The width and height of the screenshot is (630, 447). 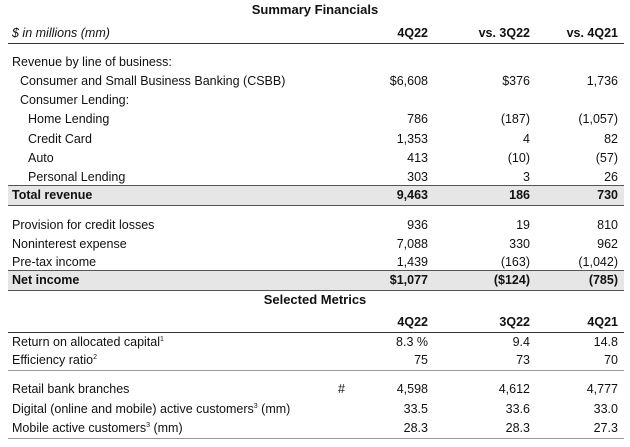 I want to click on table-row: Home Lending 786 (187) (1,057), so click(x=323, y=119).